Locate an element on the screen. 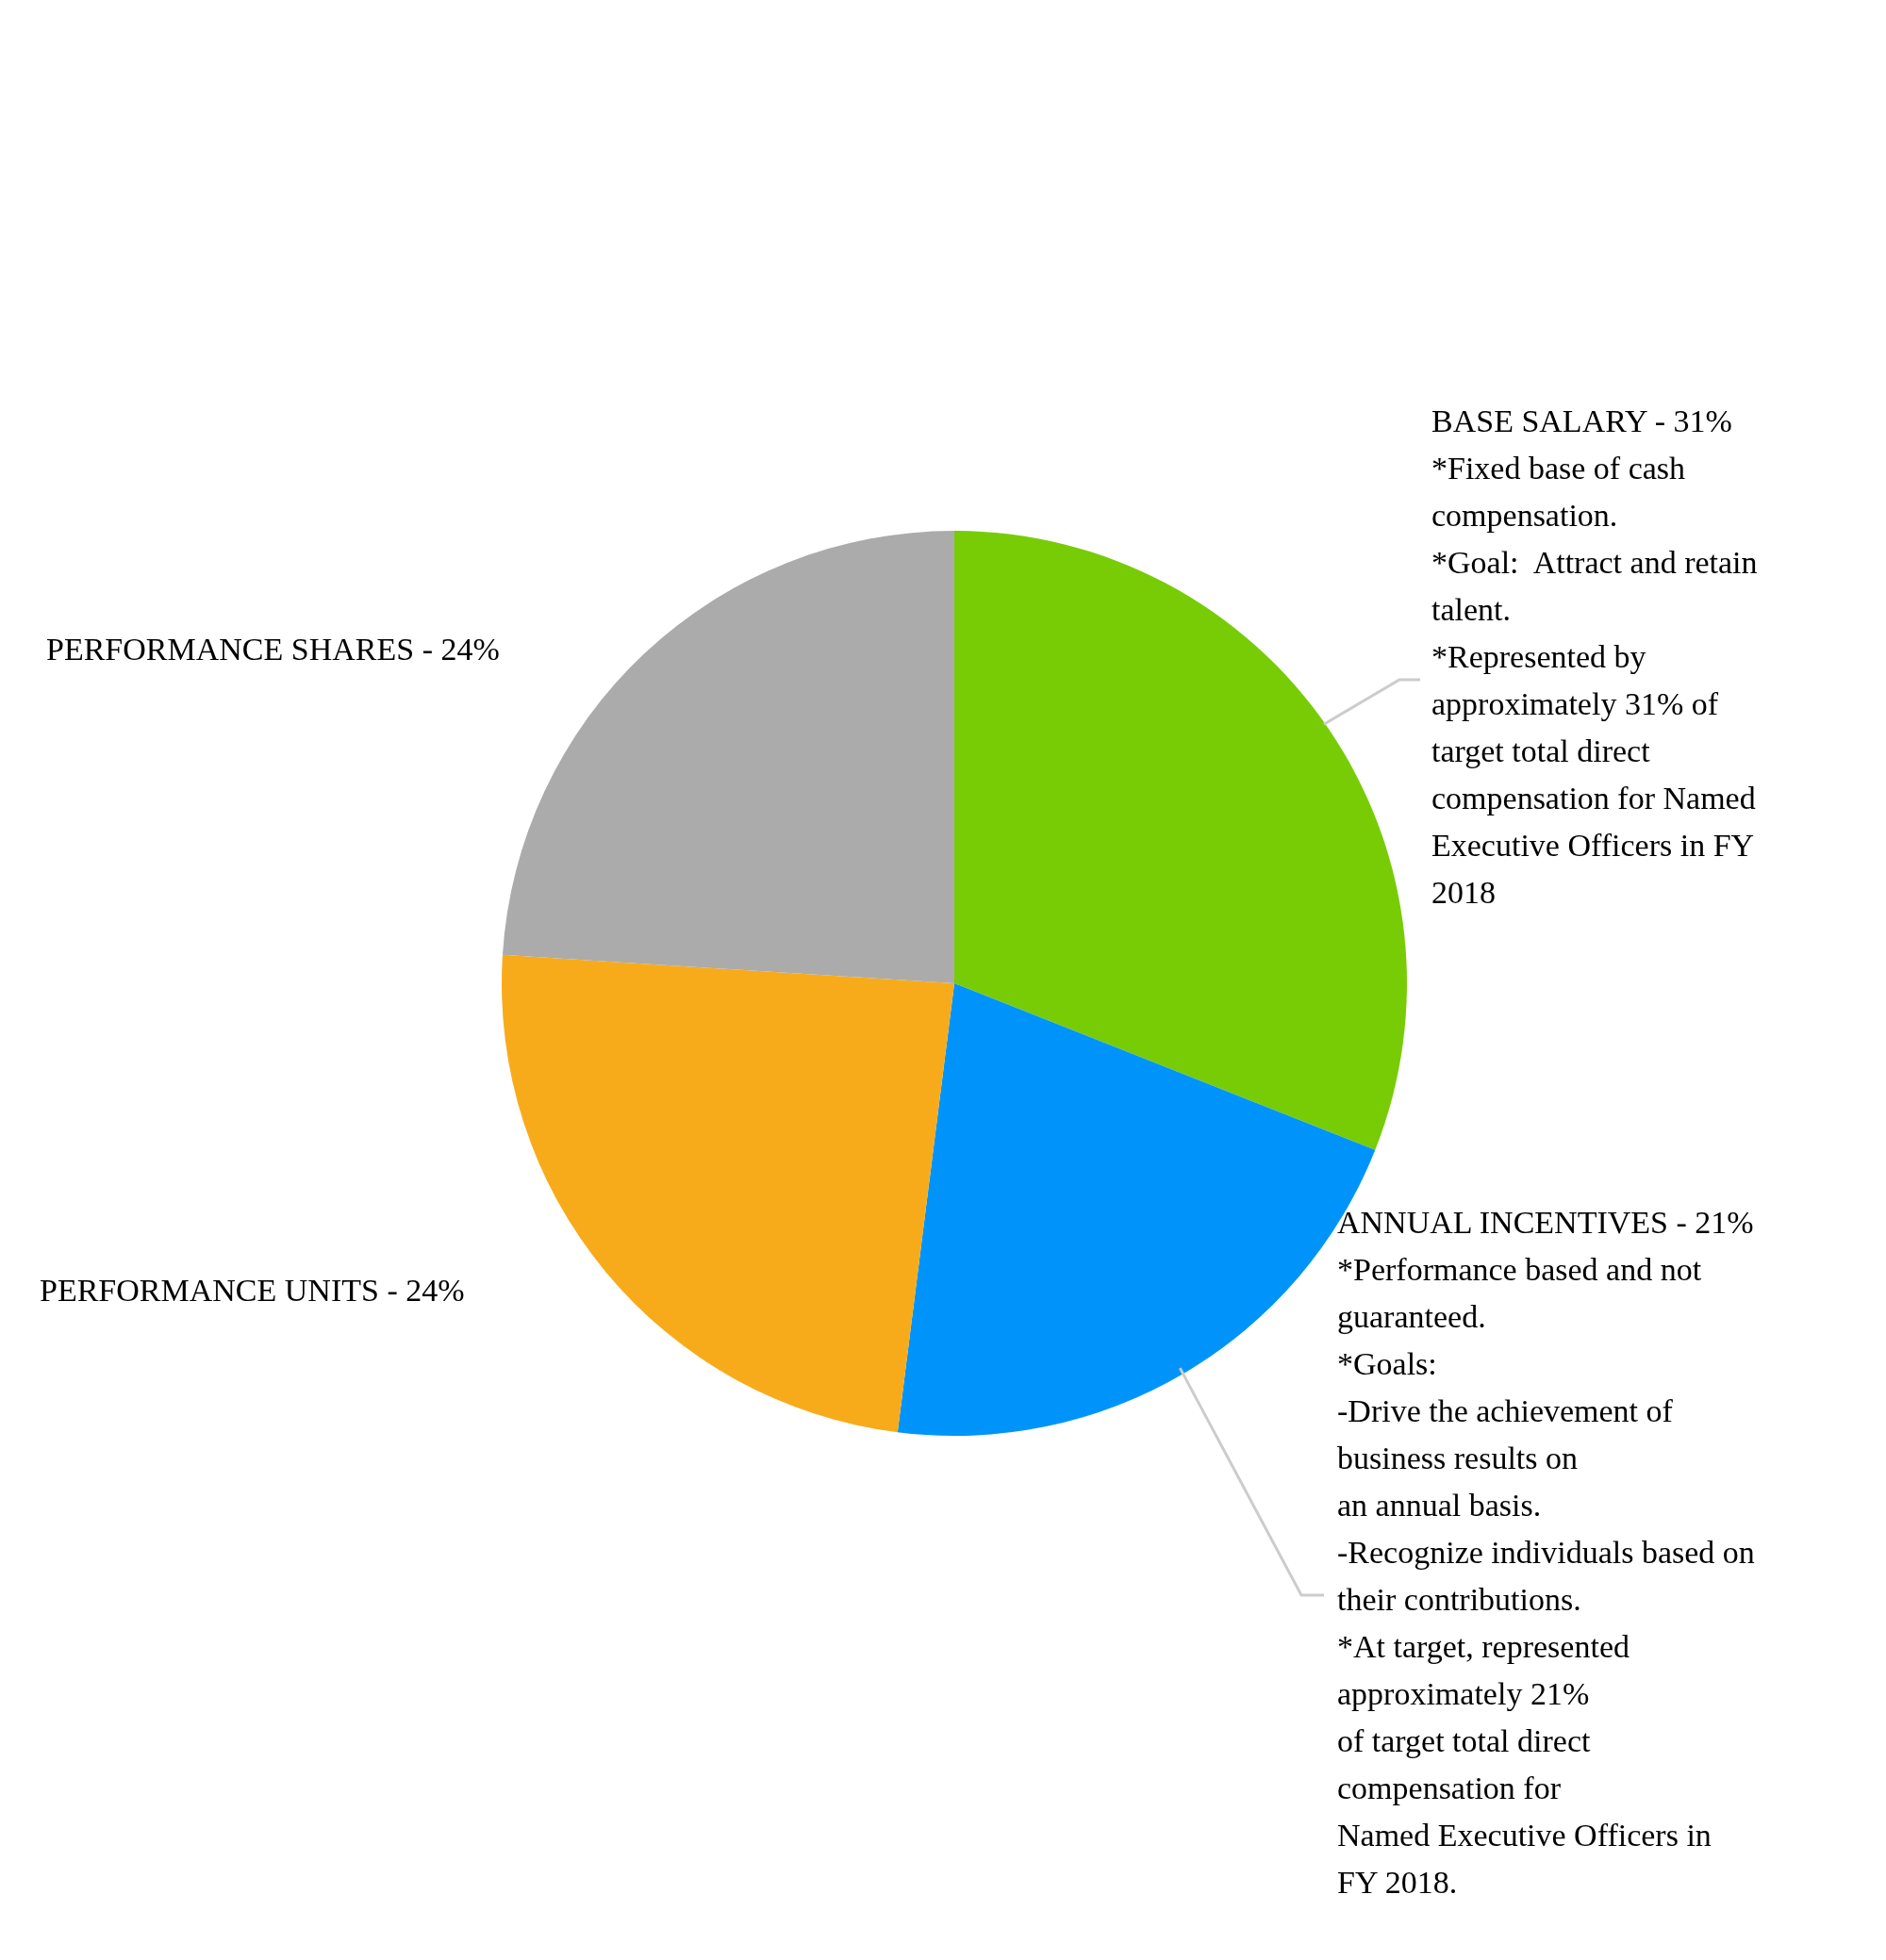 This screenshot has height=1960, width=1886. text: *Performance based and not guaranteed. *Goals: -Drive the achievement of business results on an annual basis. -Recognize individuals based on their contributions. *At target, represented approximately 21% of target total direct compensation for Named Executive Officers in FY 2018. is located at coordinates (1546, 1576).